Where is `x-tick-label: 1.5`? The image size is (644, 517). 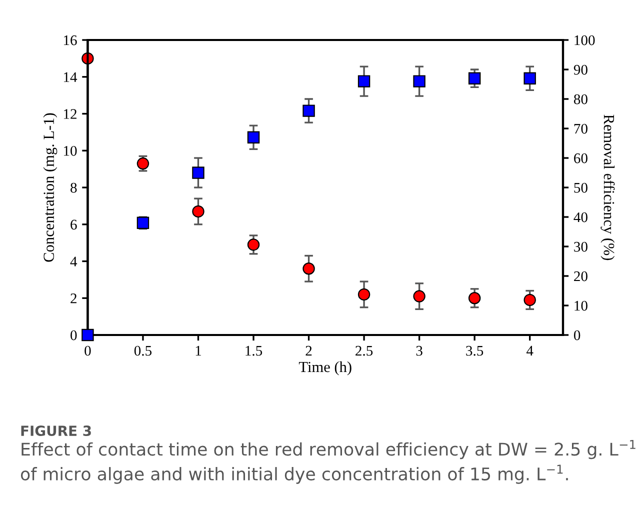 x-tick-label: 1.5 is located at coordinates (254, 351).